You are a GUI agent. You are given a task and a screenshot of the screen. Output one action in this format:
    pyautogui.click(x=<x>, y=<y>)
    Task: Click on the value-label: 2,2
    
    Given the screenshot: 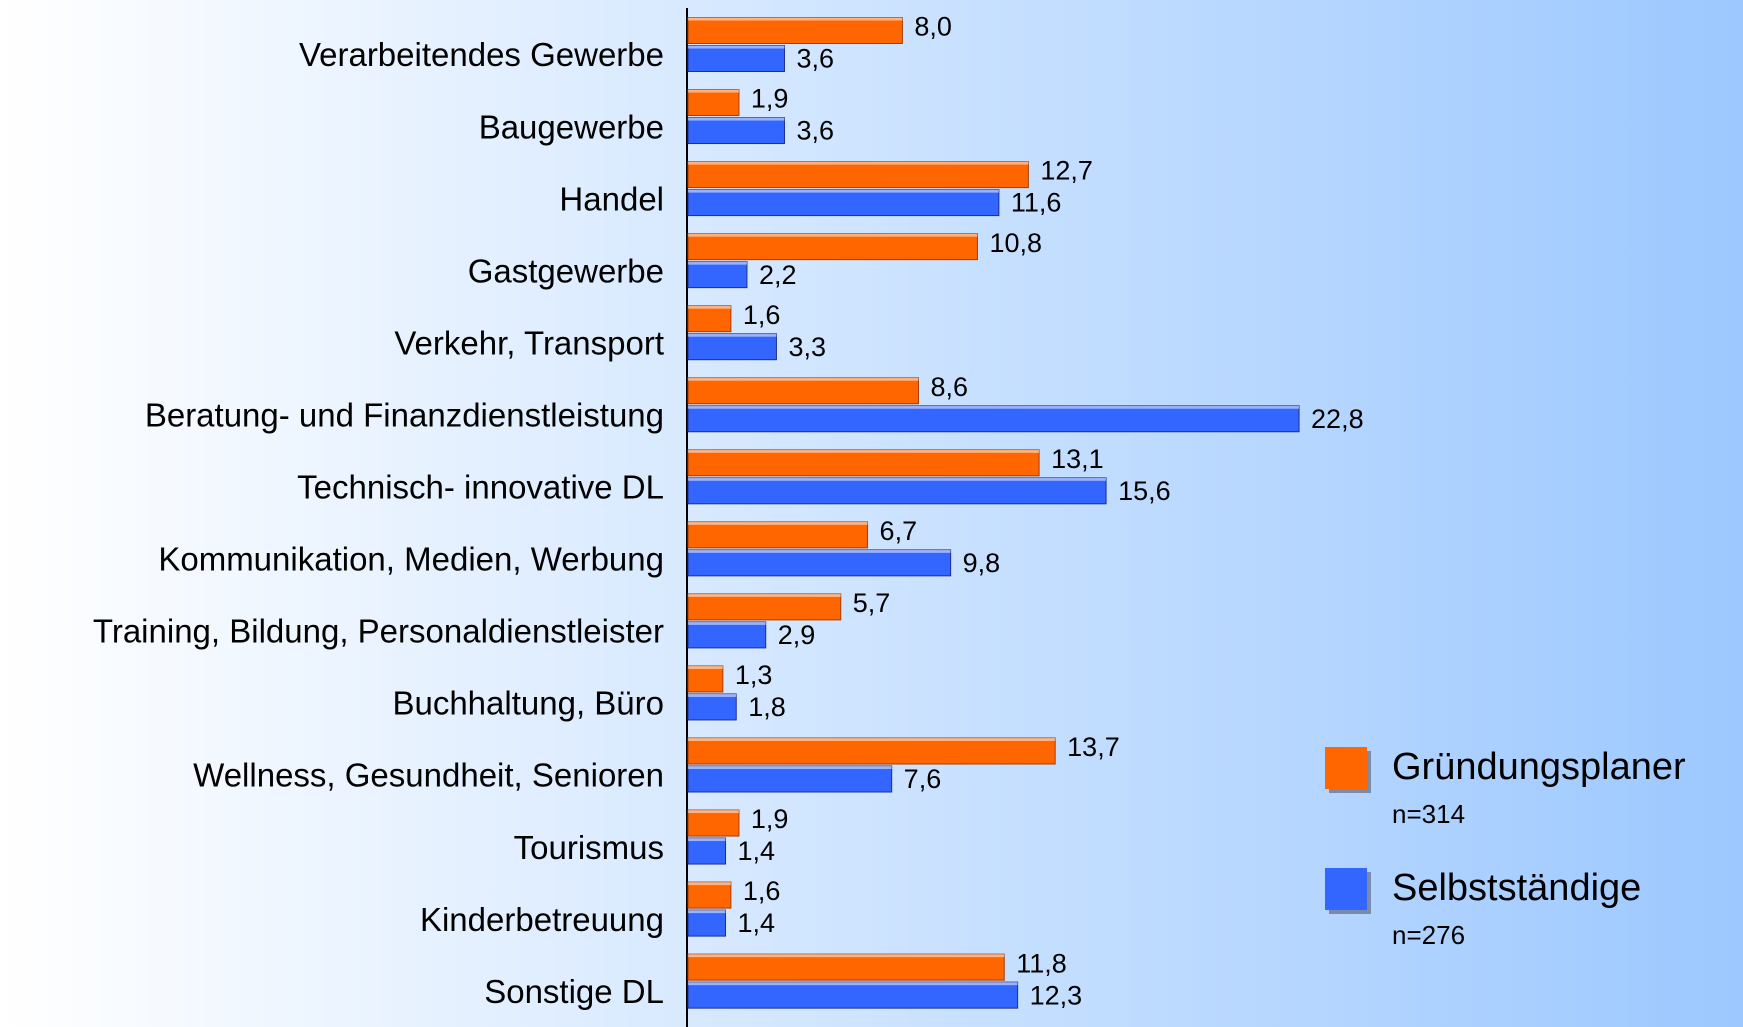 What is the action you would take?
    pyautogui.click(x=778, y=275)
    